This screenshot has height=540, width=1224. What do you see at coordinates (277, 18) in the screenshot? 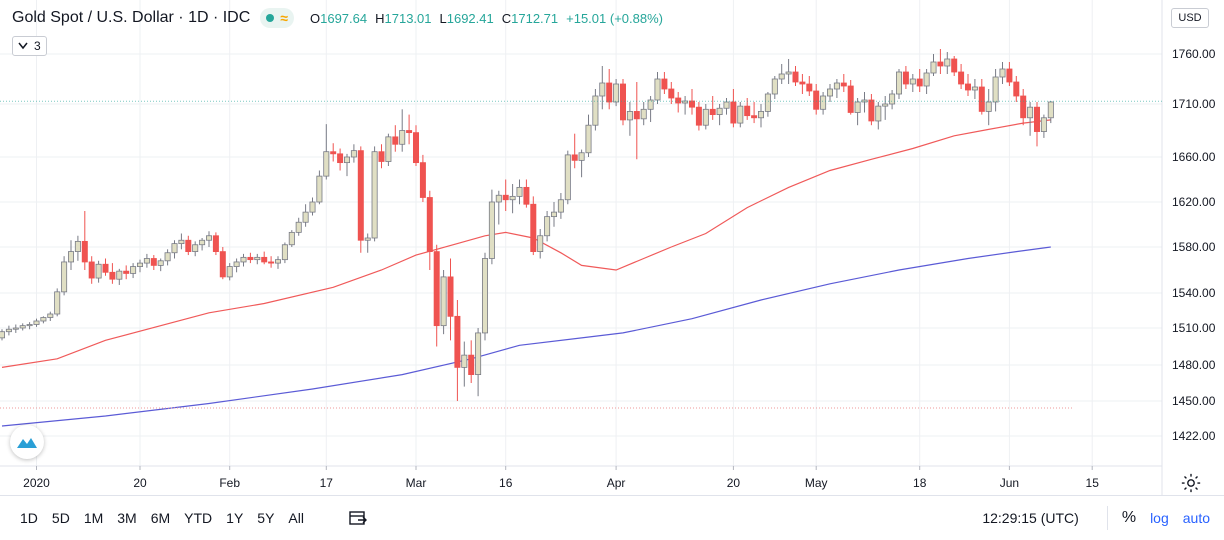
I see `market-status-badge: ≈` at bounding box center [277, 18].